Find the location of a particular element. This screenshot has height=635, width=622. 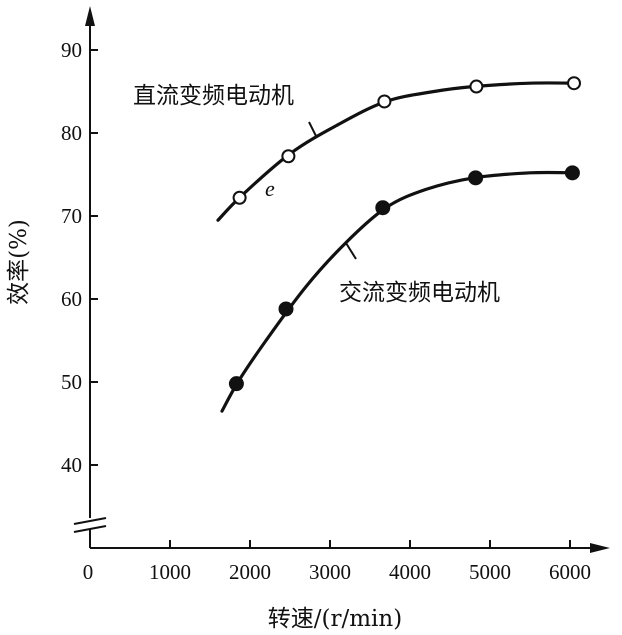

y-tick-label-90: 90 is located at coordinates (71, 50).